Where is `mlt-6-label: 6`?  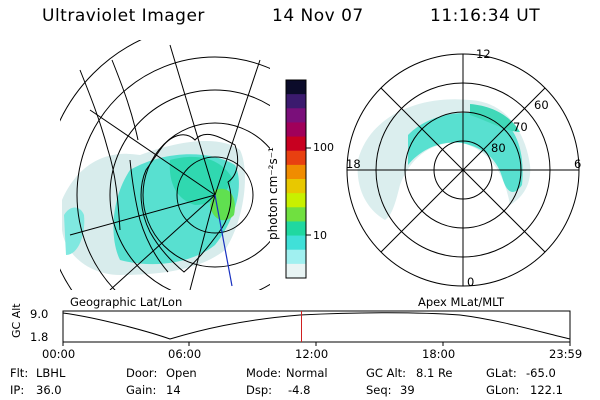 mlt-6-label: 6 is located at coordinates (578, 164).